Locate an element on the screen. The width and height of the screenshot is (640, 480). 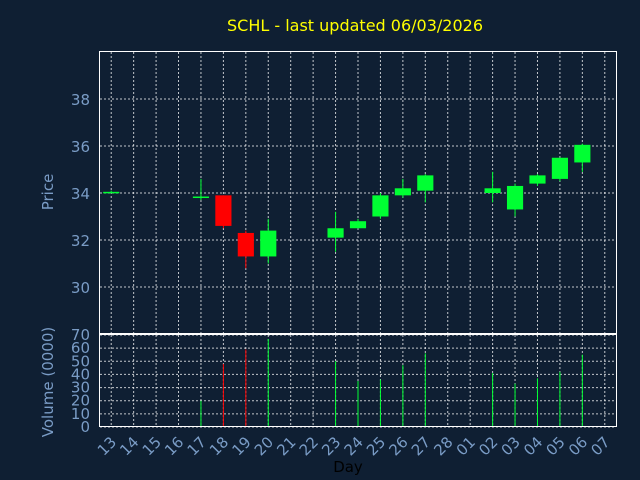
price-tick-label: 32 is located at coordinates (80, 241).